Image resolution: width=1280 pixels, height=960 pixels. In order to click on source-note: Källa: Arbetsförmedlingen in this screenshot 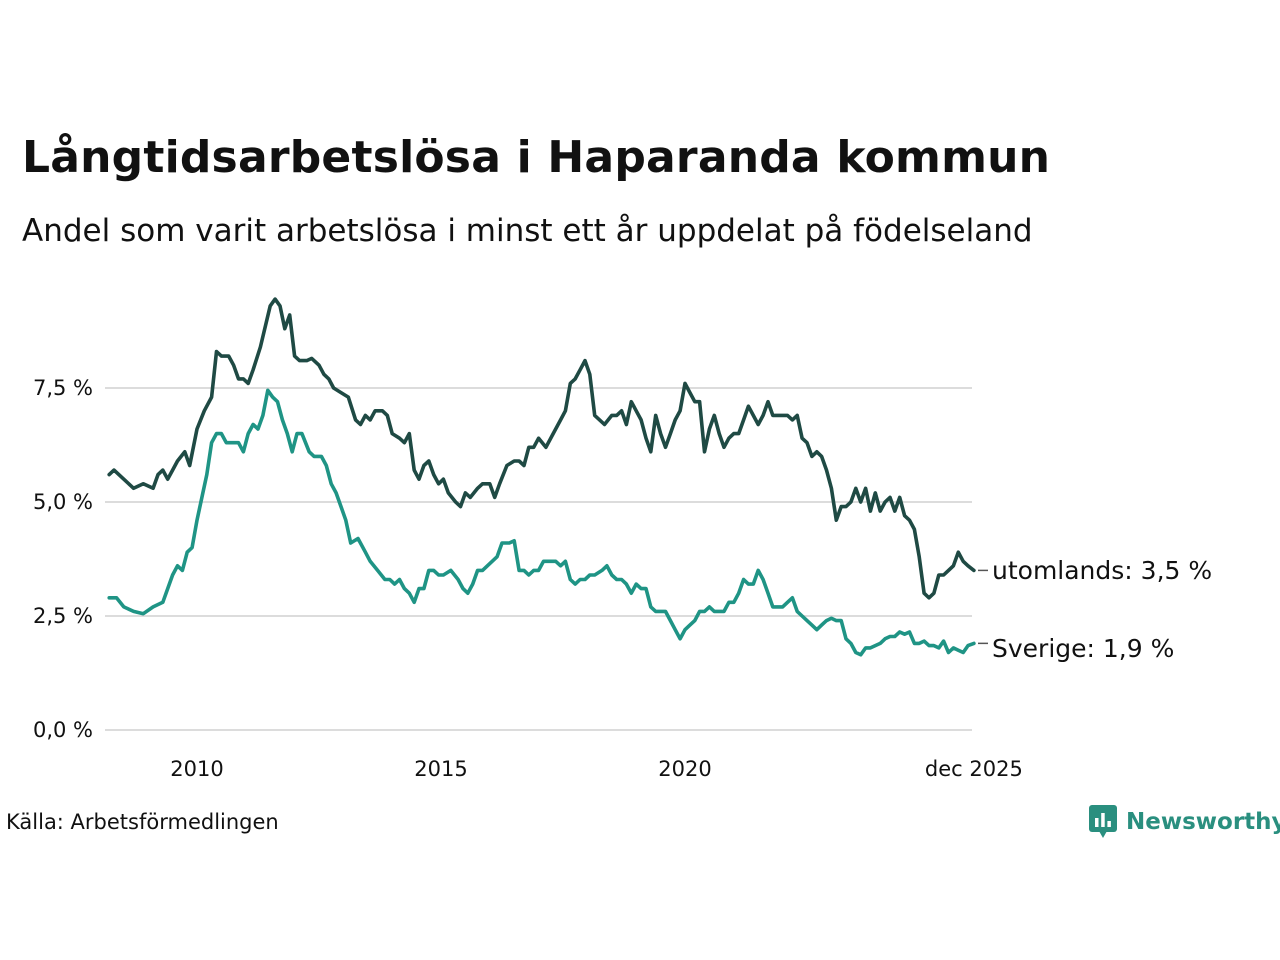, I will do `click(142, 822)`.